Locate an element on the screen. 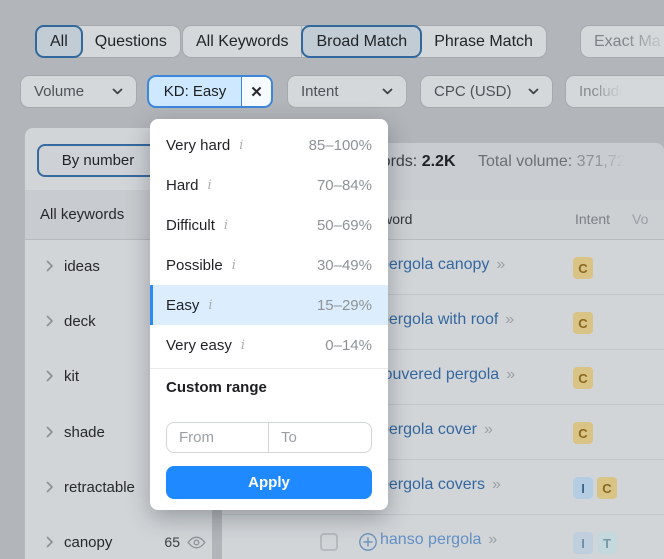 The width and height of the screenshot is (664, 559). tab-all-keywords: All Keywords is located at coordinates (243, 41).